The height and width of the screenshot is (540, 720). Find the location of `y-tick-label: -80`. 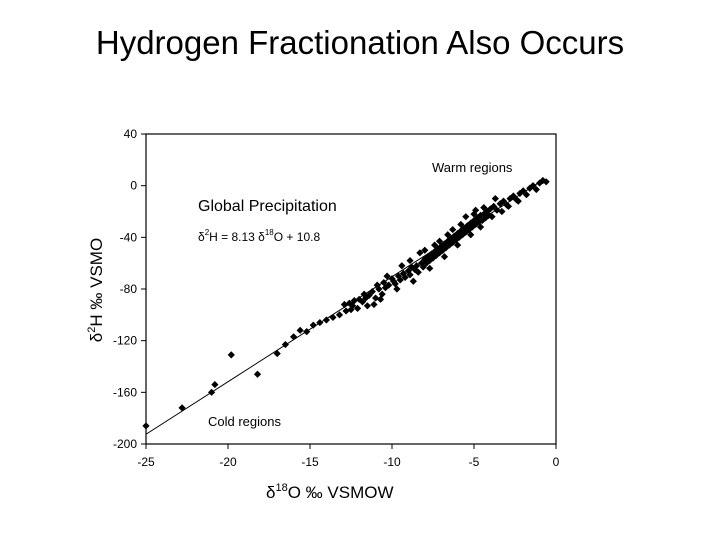

y-tick-label: -80 is located at coordinates (129, 289).